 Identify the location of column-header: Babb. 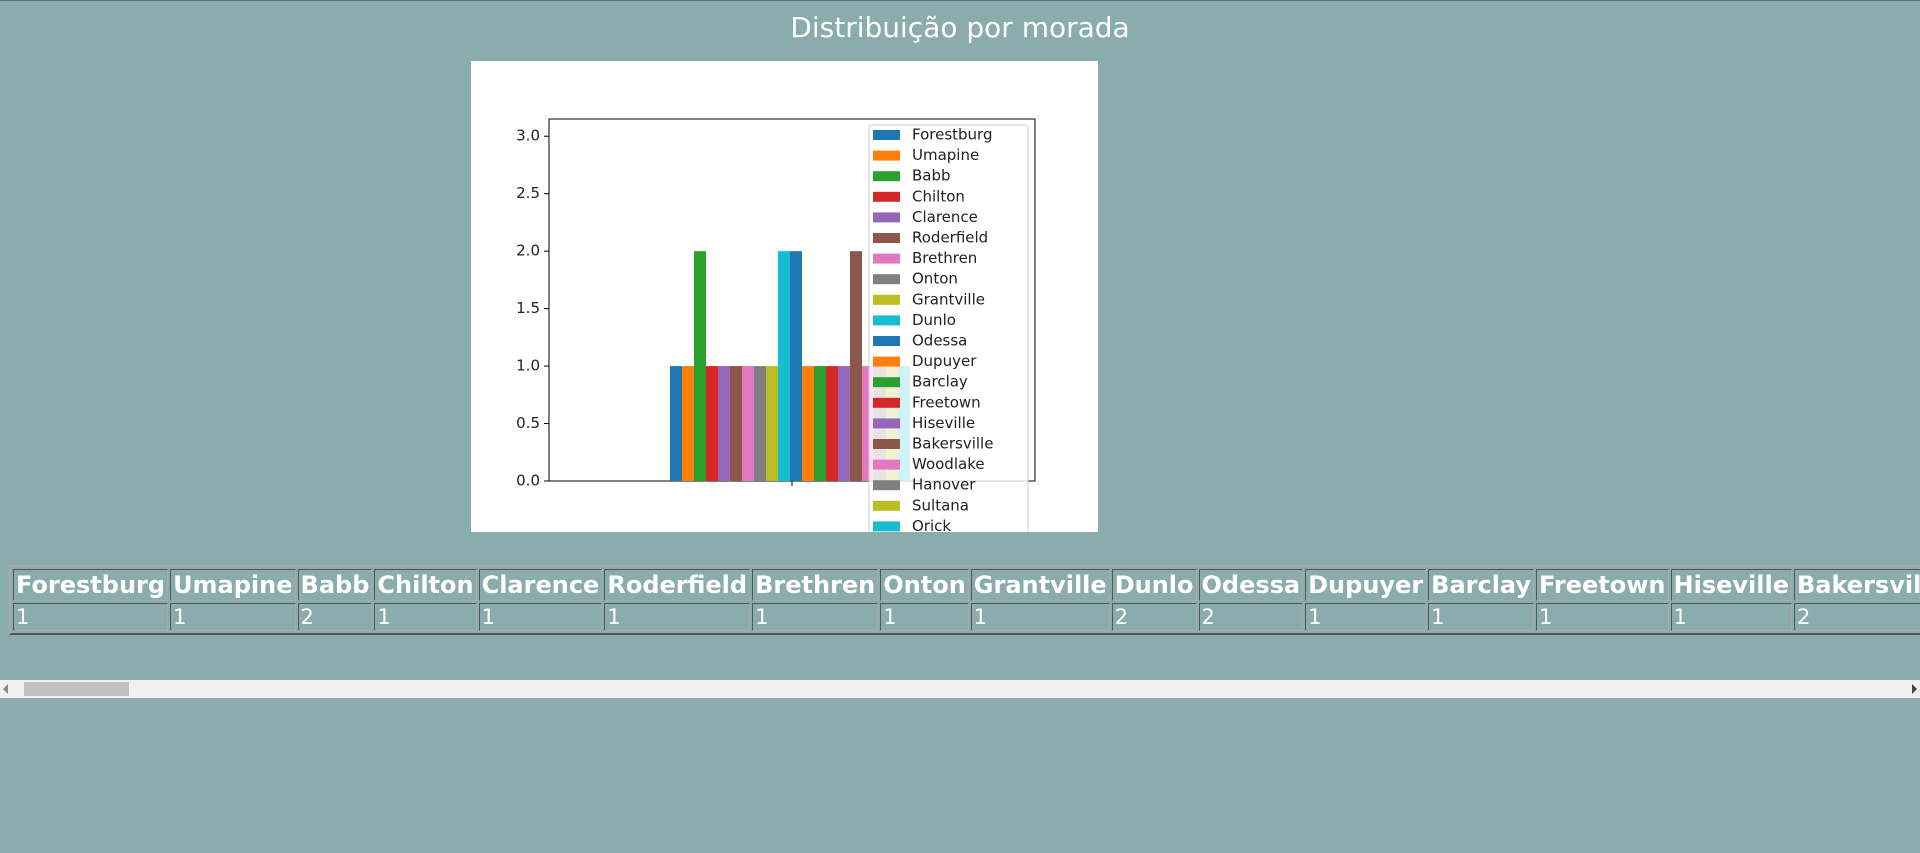
(335, 585).